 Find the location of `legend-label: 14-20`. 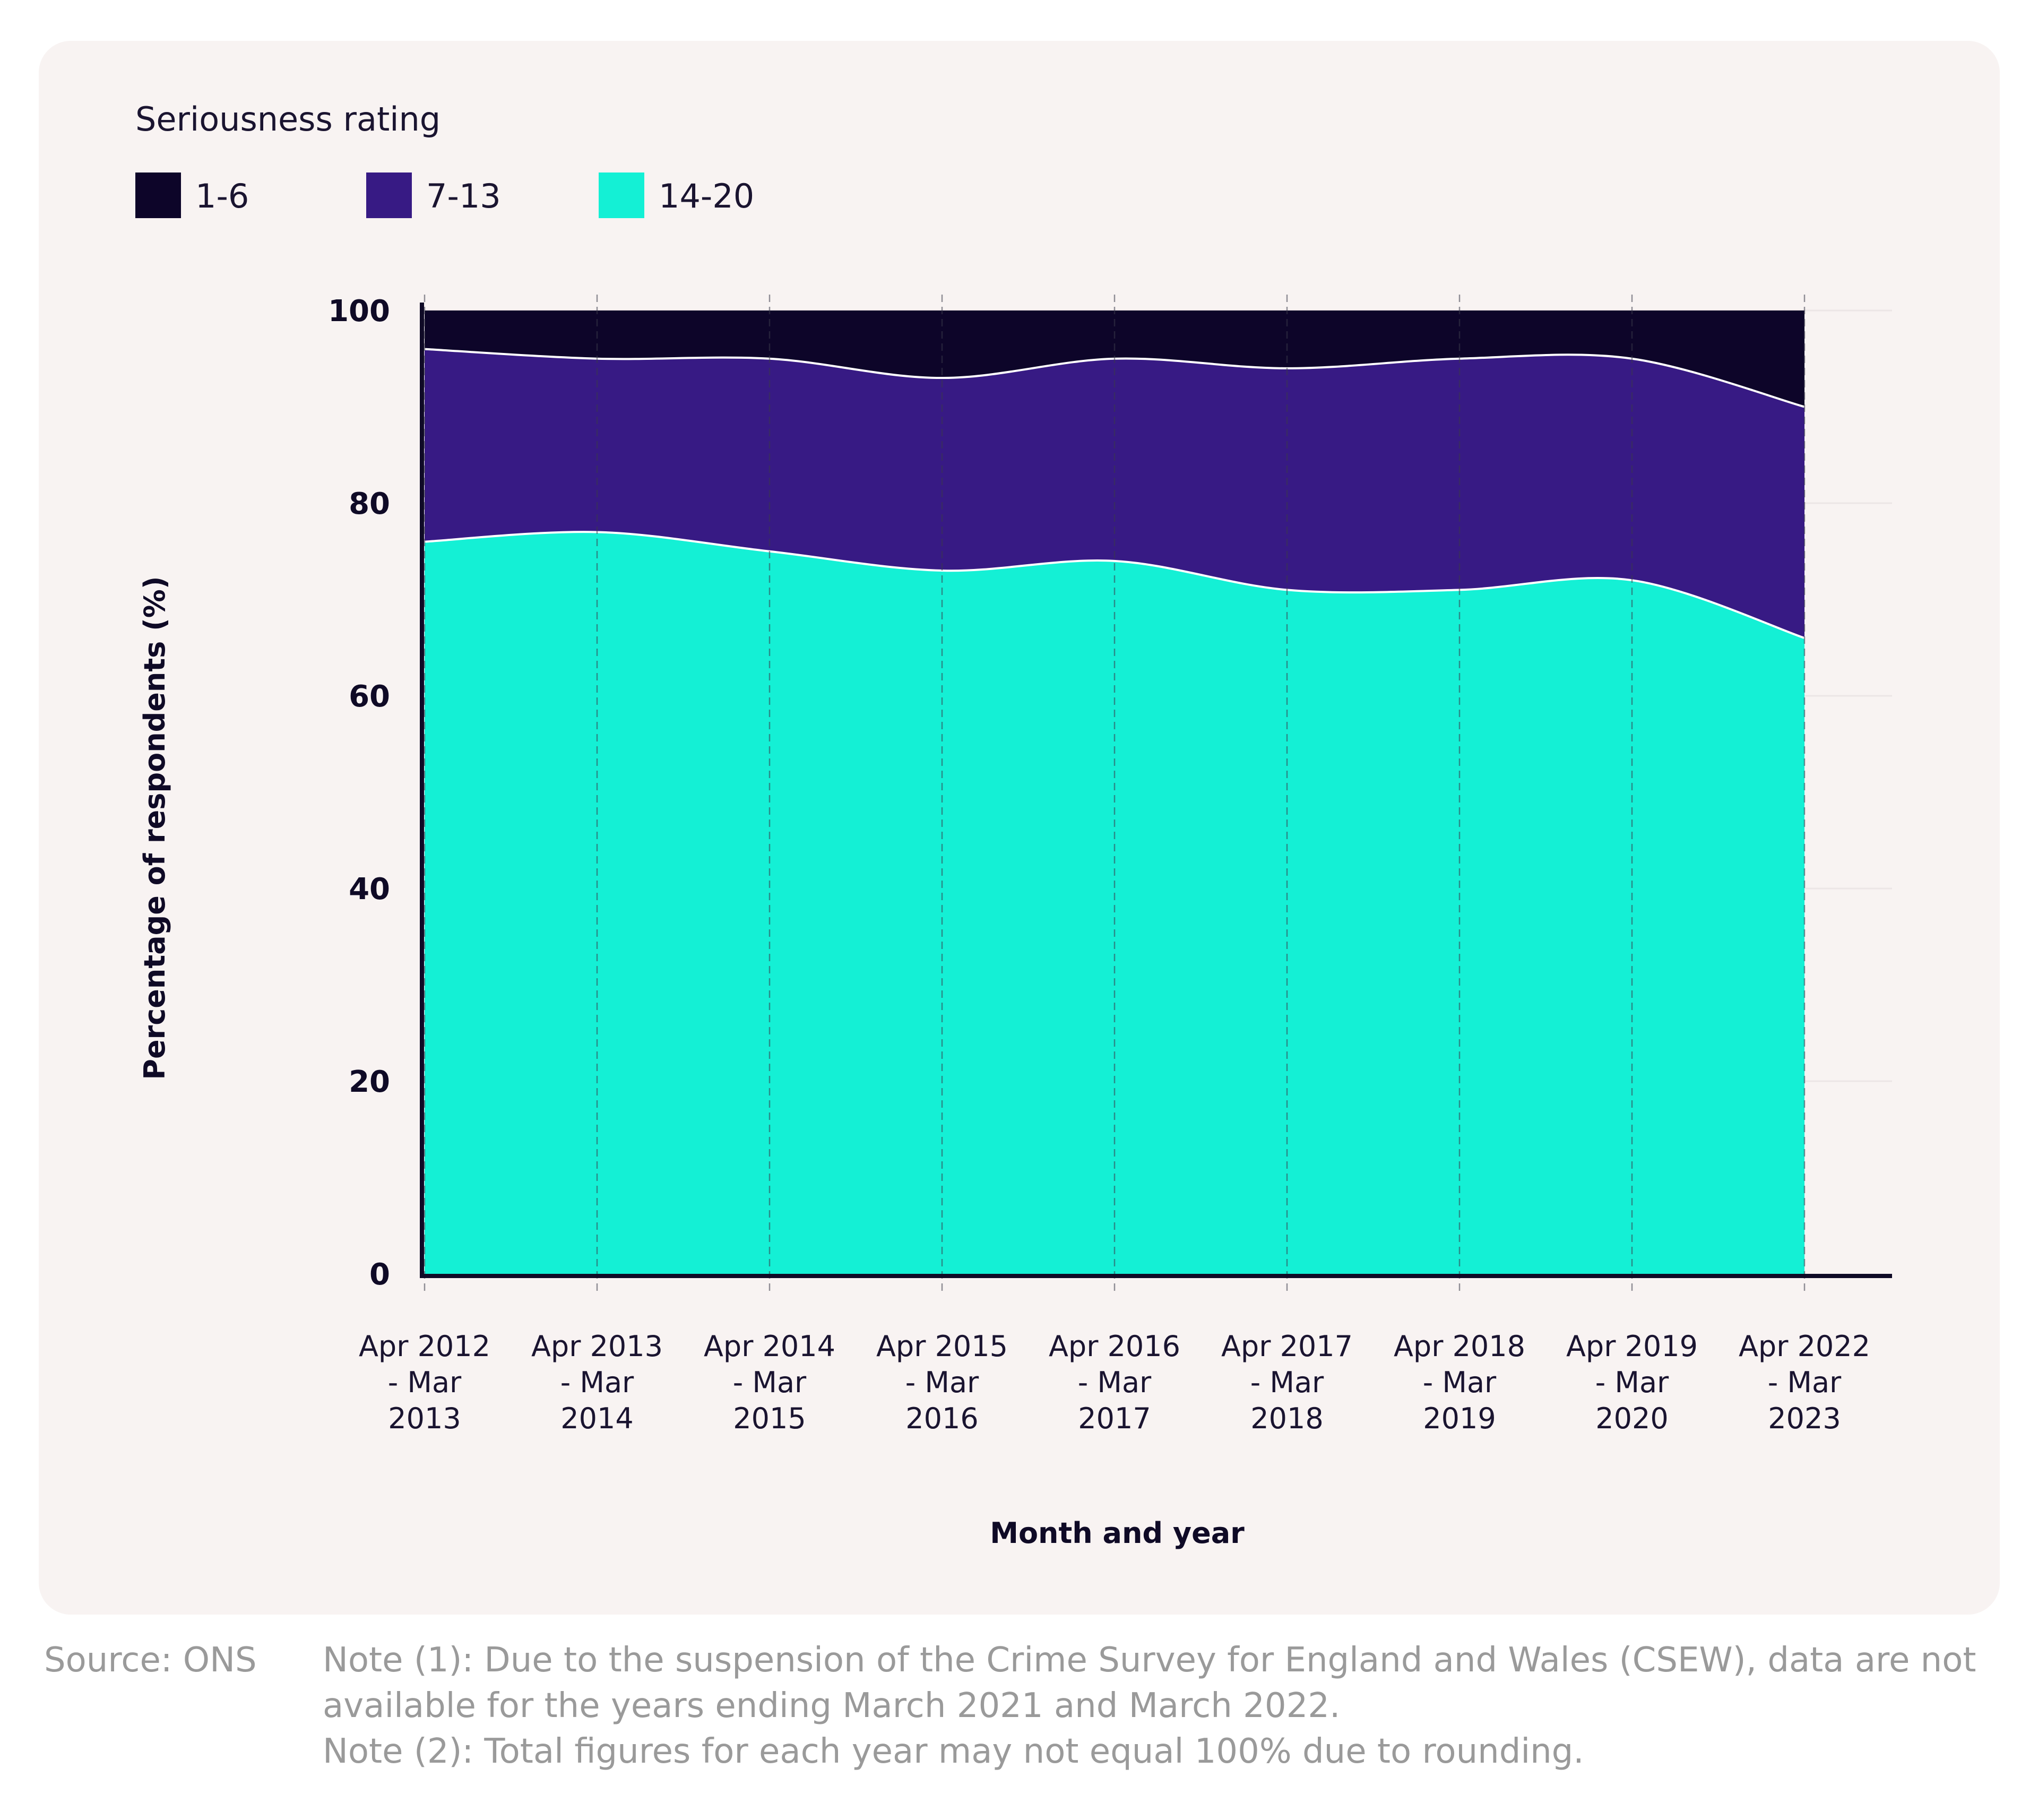

legend-label: 14-20 is located at coordinates (707, 196).